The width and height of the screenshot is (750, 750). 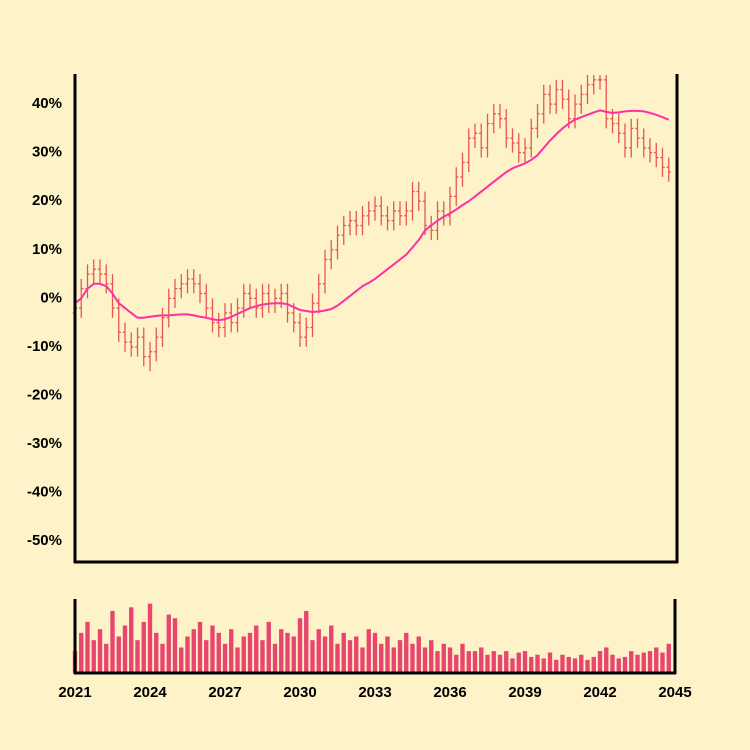 I want to click on x-tick-label: 2030, so click(x=299, y=692).